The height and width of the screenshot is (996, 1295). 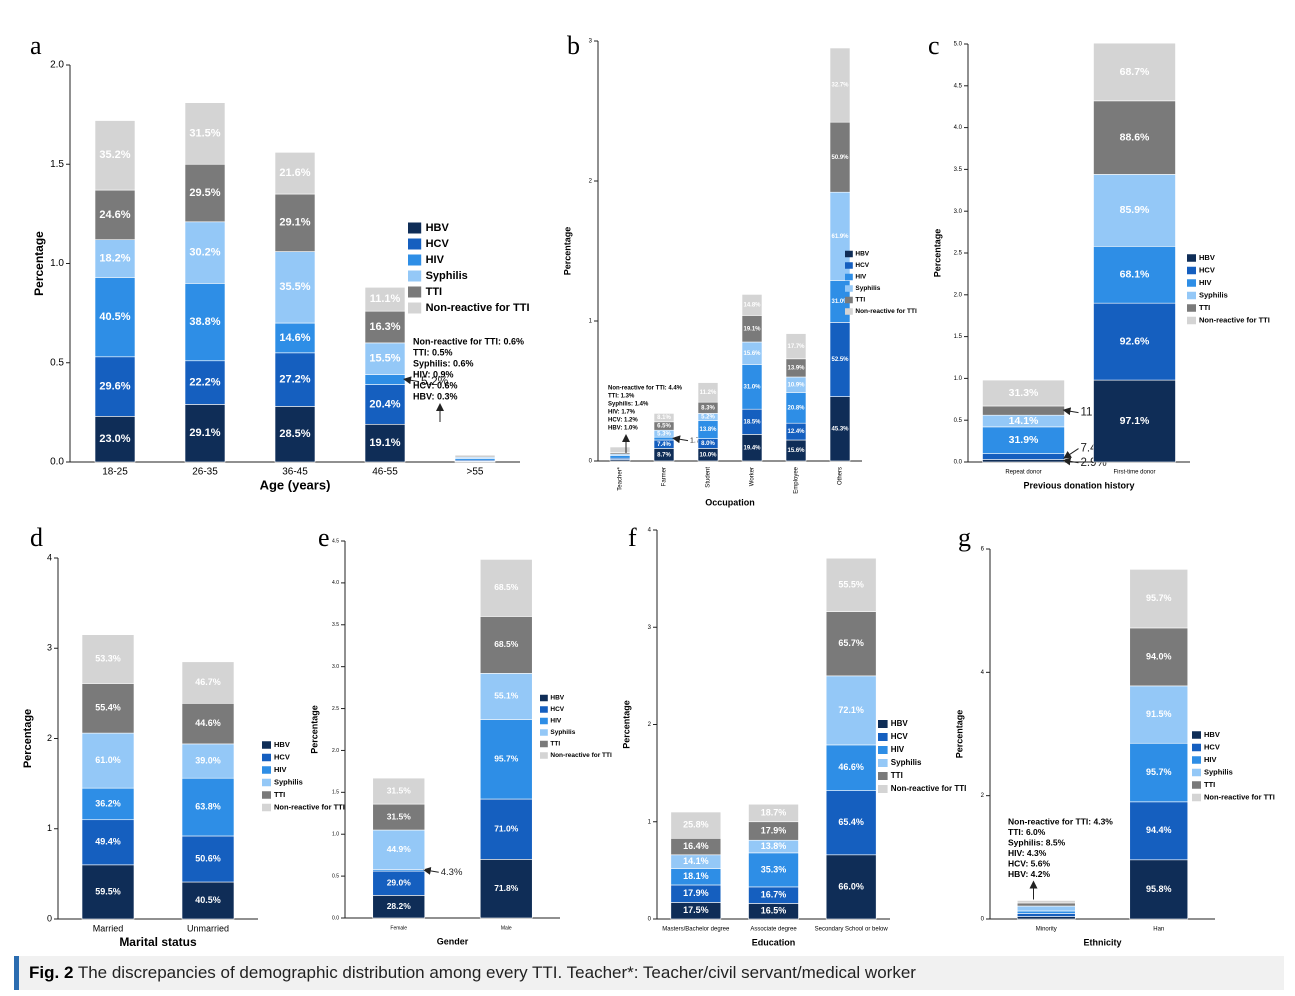 What do you see at coordinates (435, 381) in the screenshot?
I see `segment-label: 5.2%` at bounding box center [435, 381].